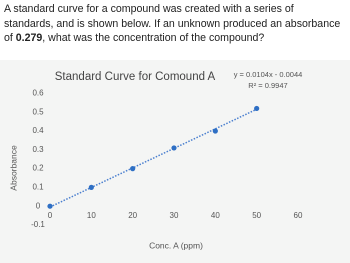 The width and height of the screenshot is (350, 263). I want to click on y-tick-label: 0.5, so click(38, 111).